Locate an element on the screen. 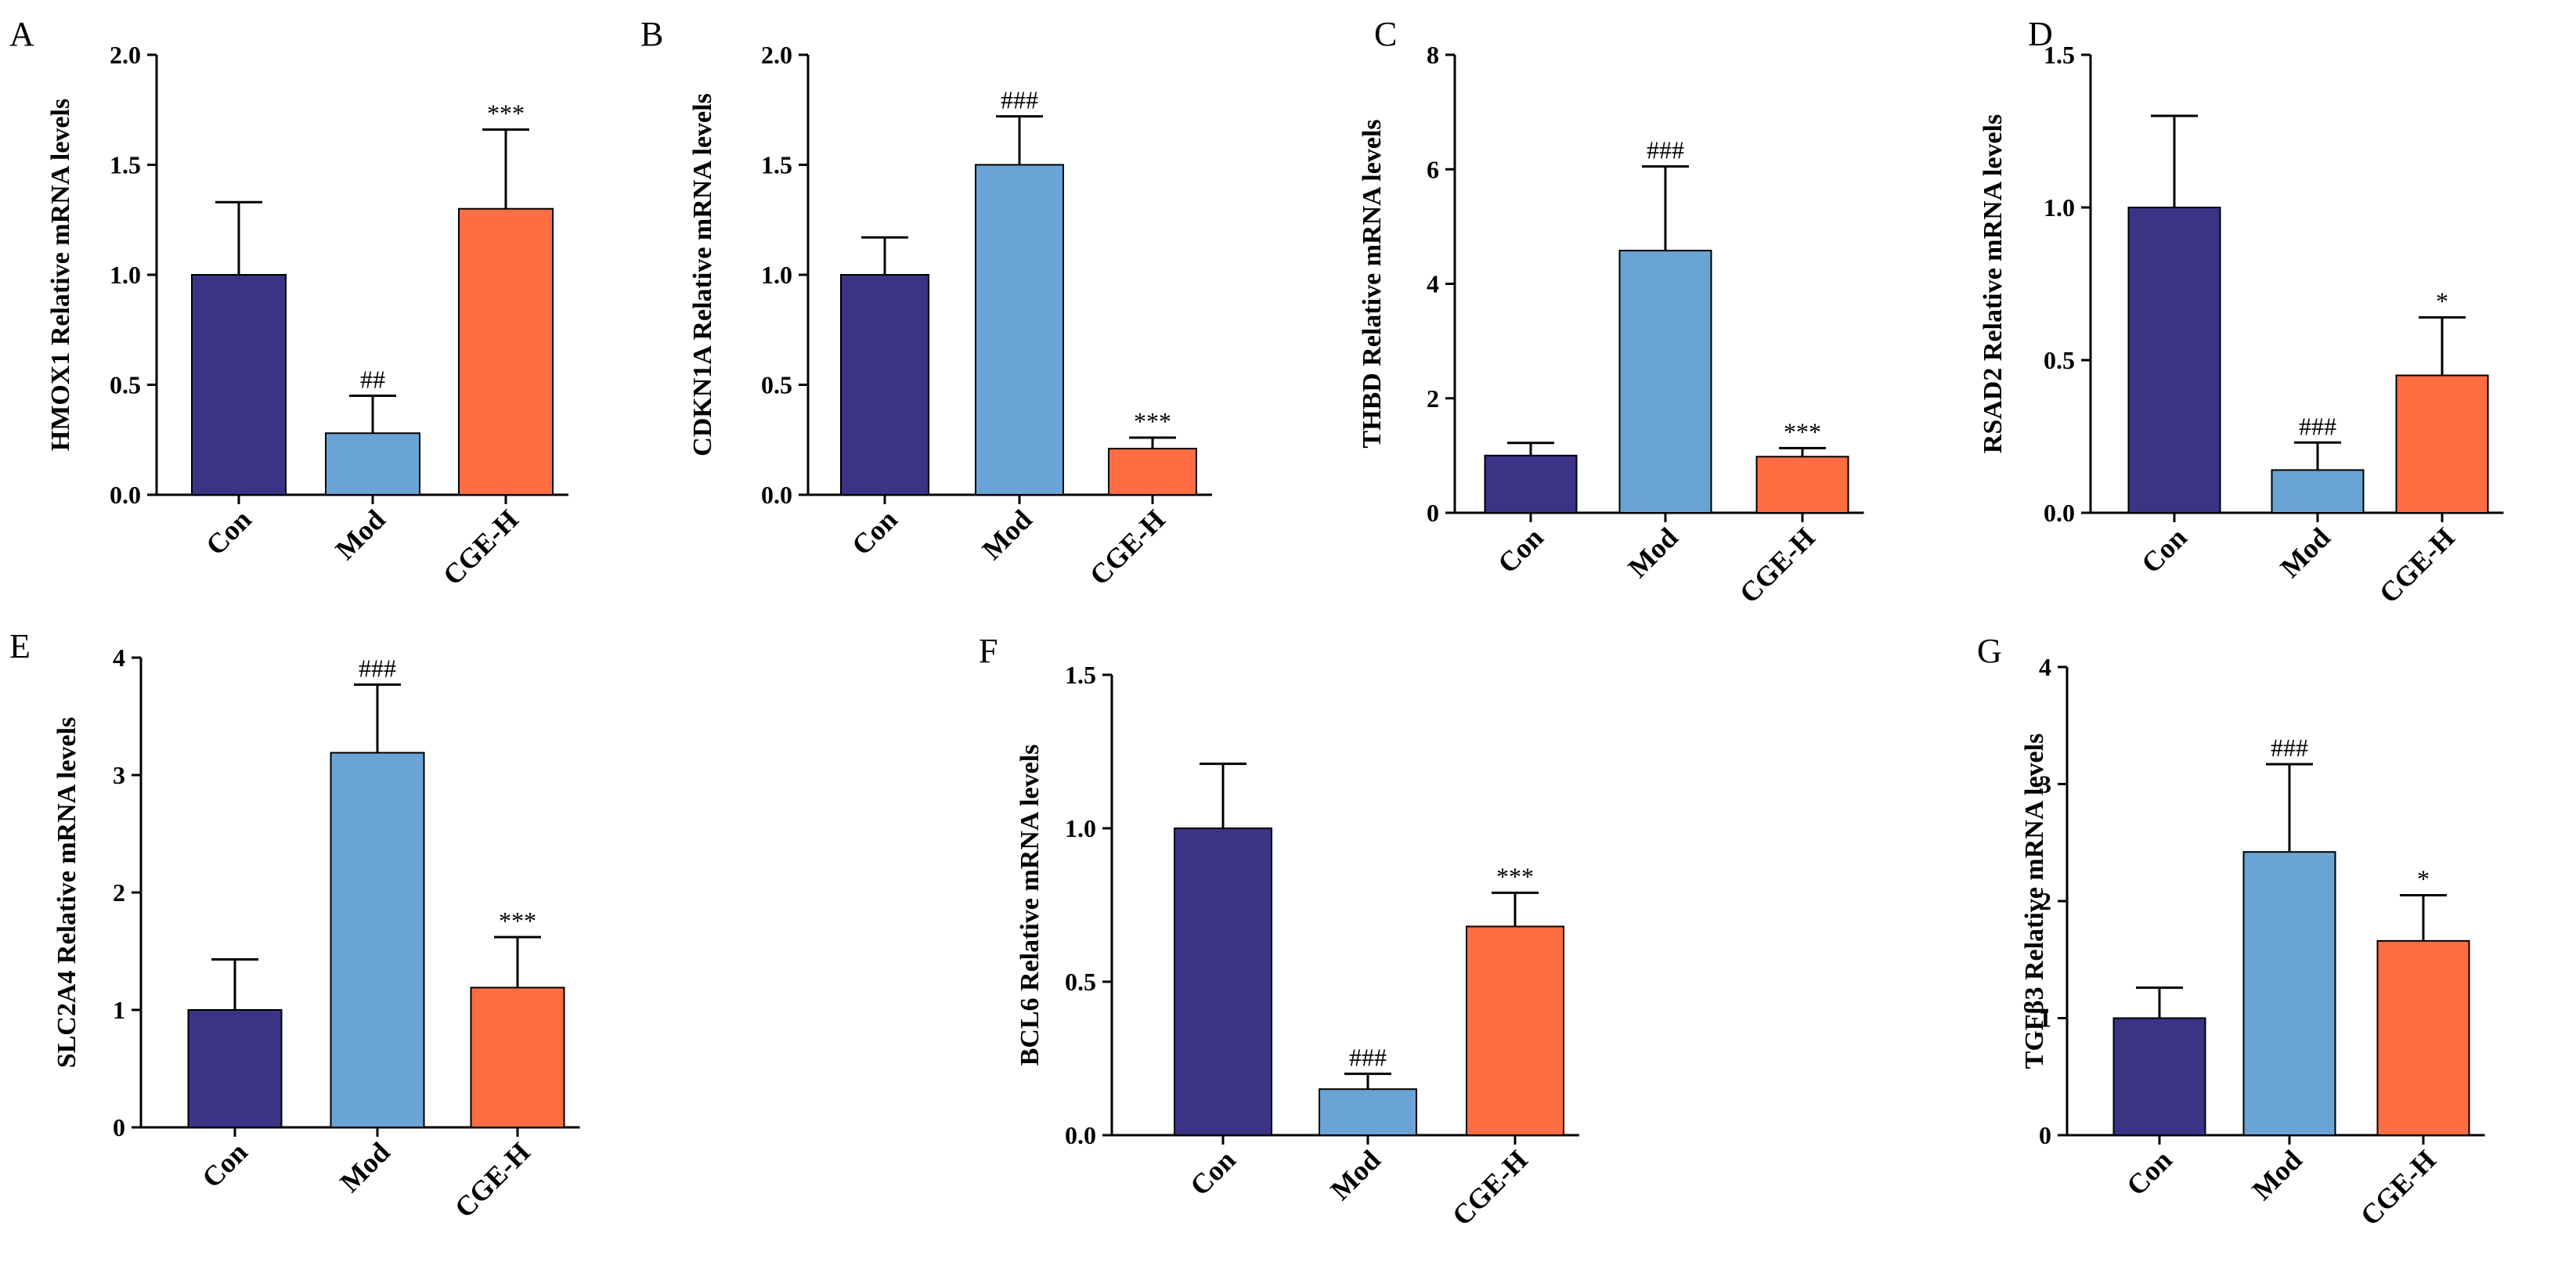  y-axis-title: THBD Relative mRNA levels is located at coordinates (1372, 283).